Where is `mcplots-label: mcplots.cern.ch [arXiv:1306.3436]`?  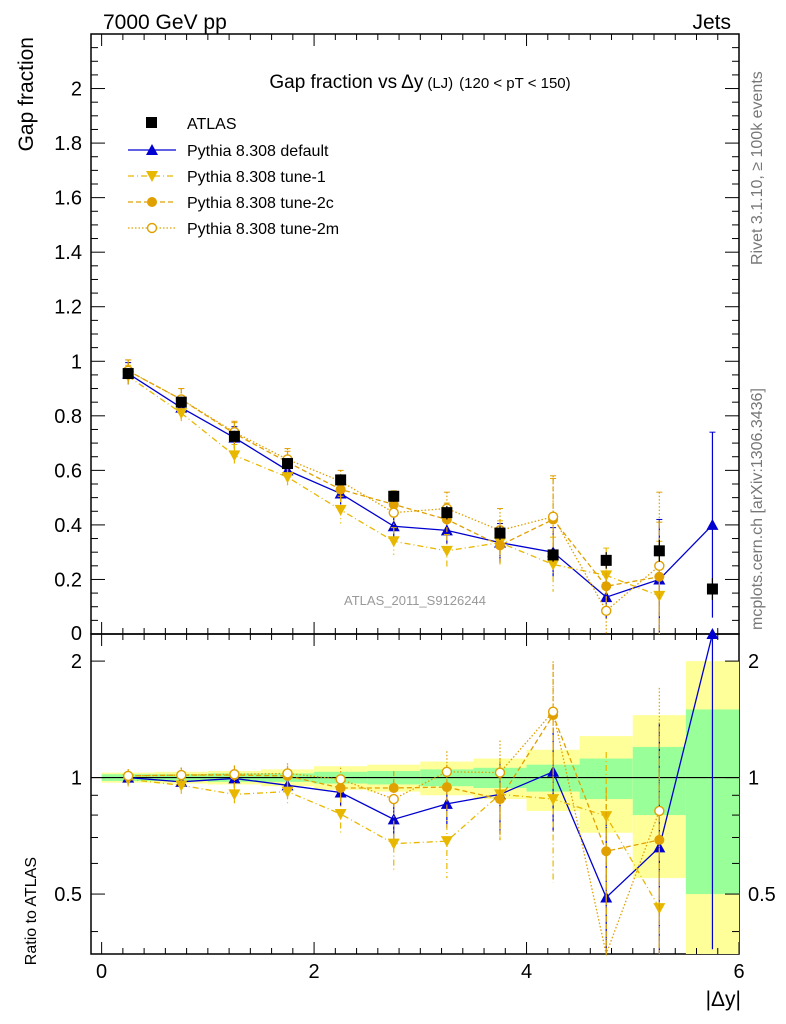 mcplots-label: mcplots.cern.ch [arXiv:1306.3436] is located at coordinates (757, 509).